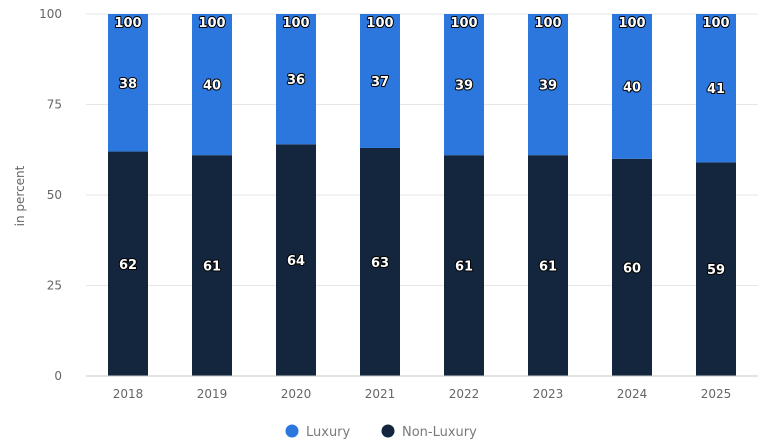  I want to click on data-label-luxury-2023: 39, so click(548, 86).